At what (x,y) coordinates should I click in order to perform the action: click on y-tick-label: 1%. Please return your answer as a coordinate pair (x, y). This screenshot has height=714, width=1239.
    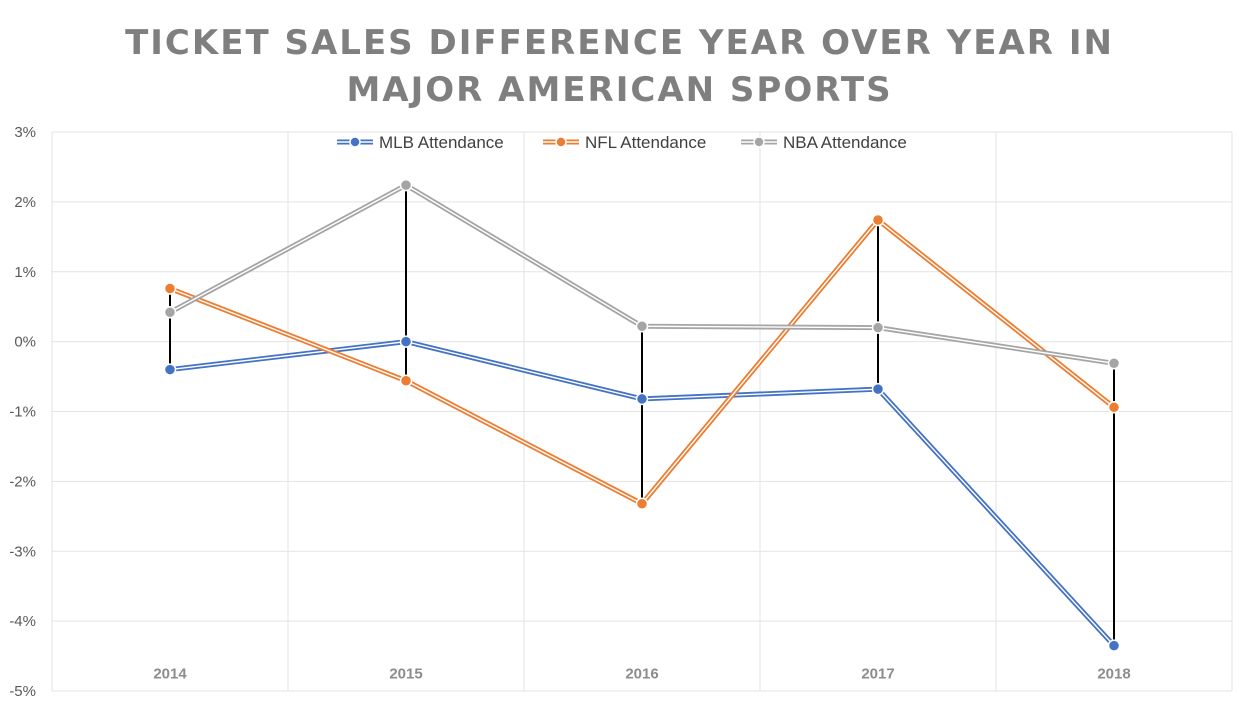
    Looking at the image, I should click on (25, 272).